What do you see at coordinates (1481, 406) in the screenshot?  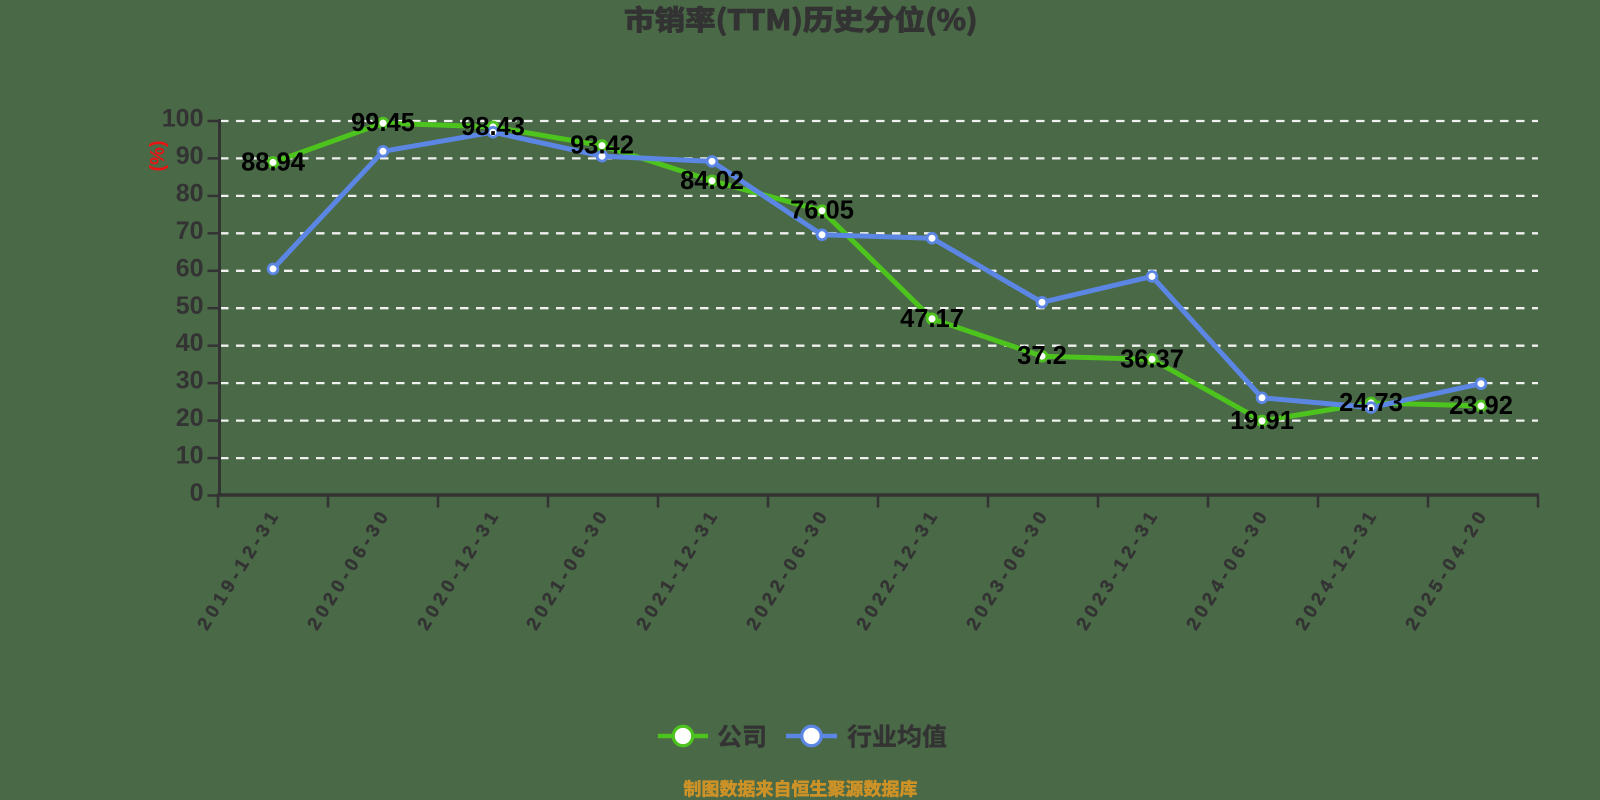 I see `svg-text: 23.92` at bounding box center [1481, 406].